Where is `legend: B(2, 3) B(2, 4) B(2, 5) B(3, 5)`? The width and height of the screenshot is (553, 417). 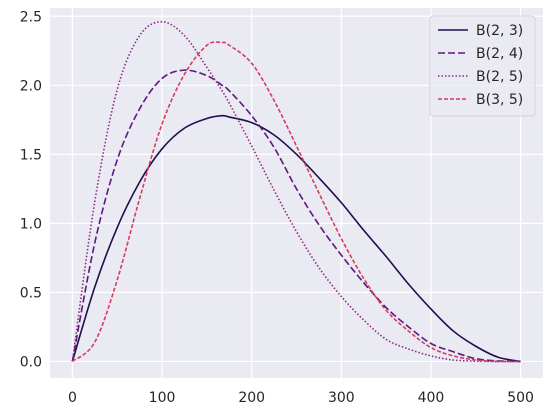 legend: B(2, 3) B(2, 4) B(2, 5) B(3, 5) is located at coordinates (482, 66).